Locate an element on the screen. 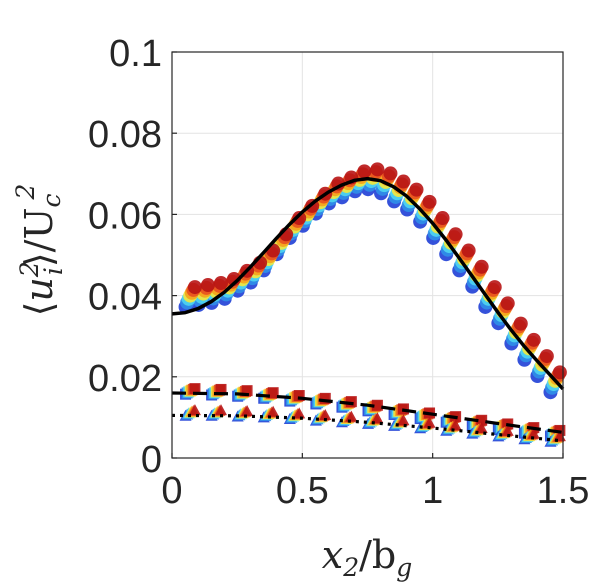 This screenshot has width=600, height=583. x-tick-label: 1.5 is located at coordinates (563, 491).